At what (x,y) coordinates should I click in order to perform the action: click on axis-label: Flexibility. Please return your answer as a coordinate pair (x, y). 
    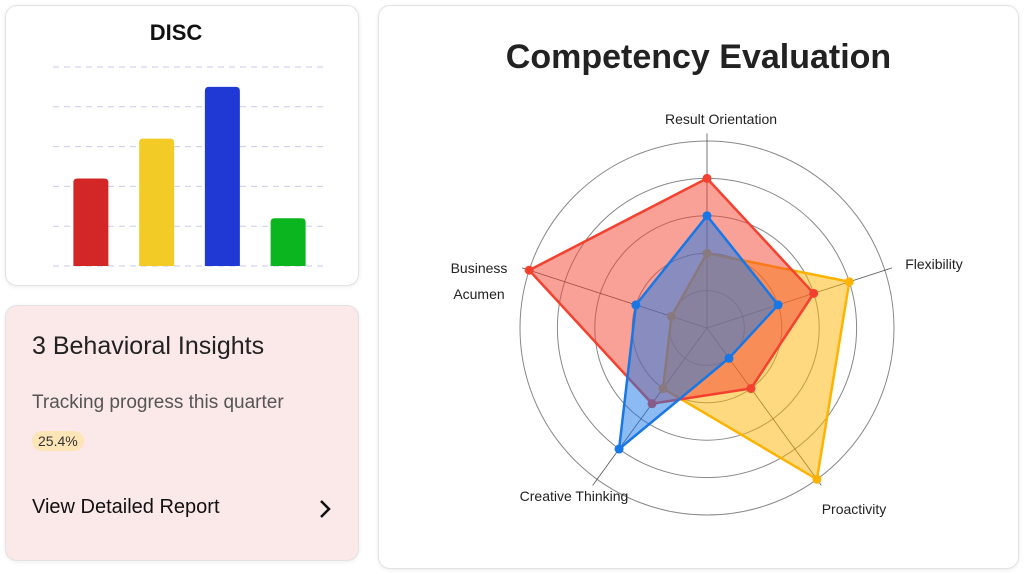
    Looking at the image, I should click on (934, 264).